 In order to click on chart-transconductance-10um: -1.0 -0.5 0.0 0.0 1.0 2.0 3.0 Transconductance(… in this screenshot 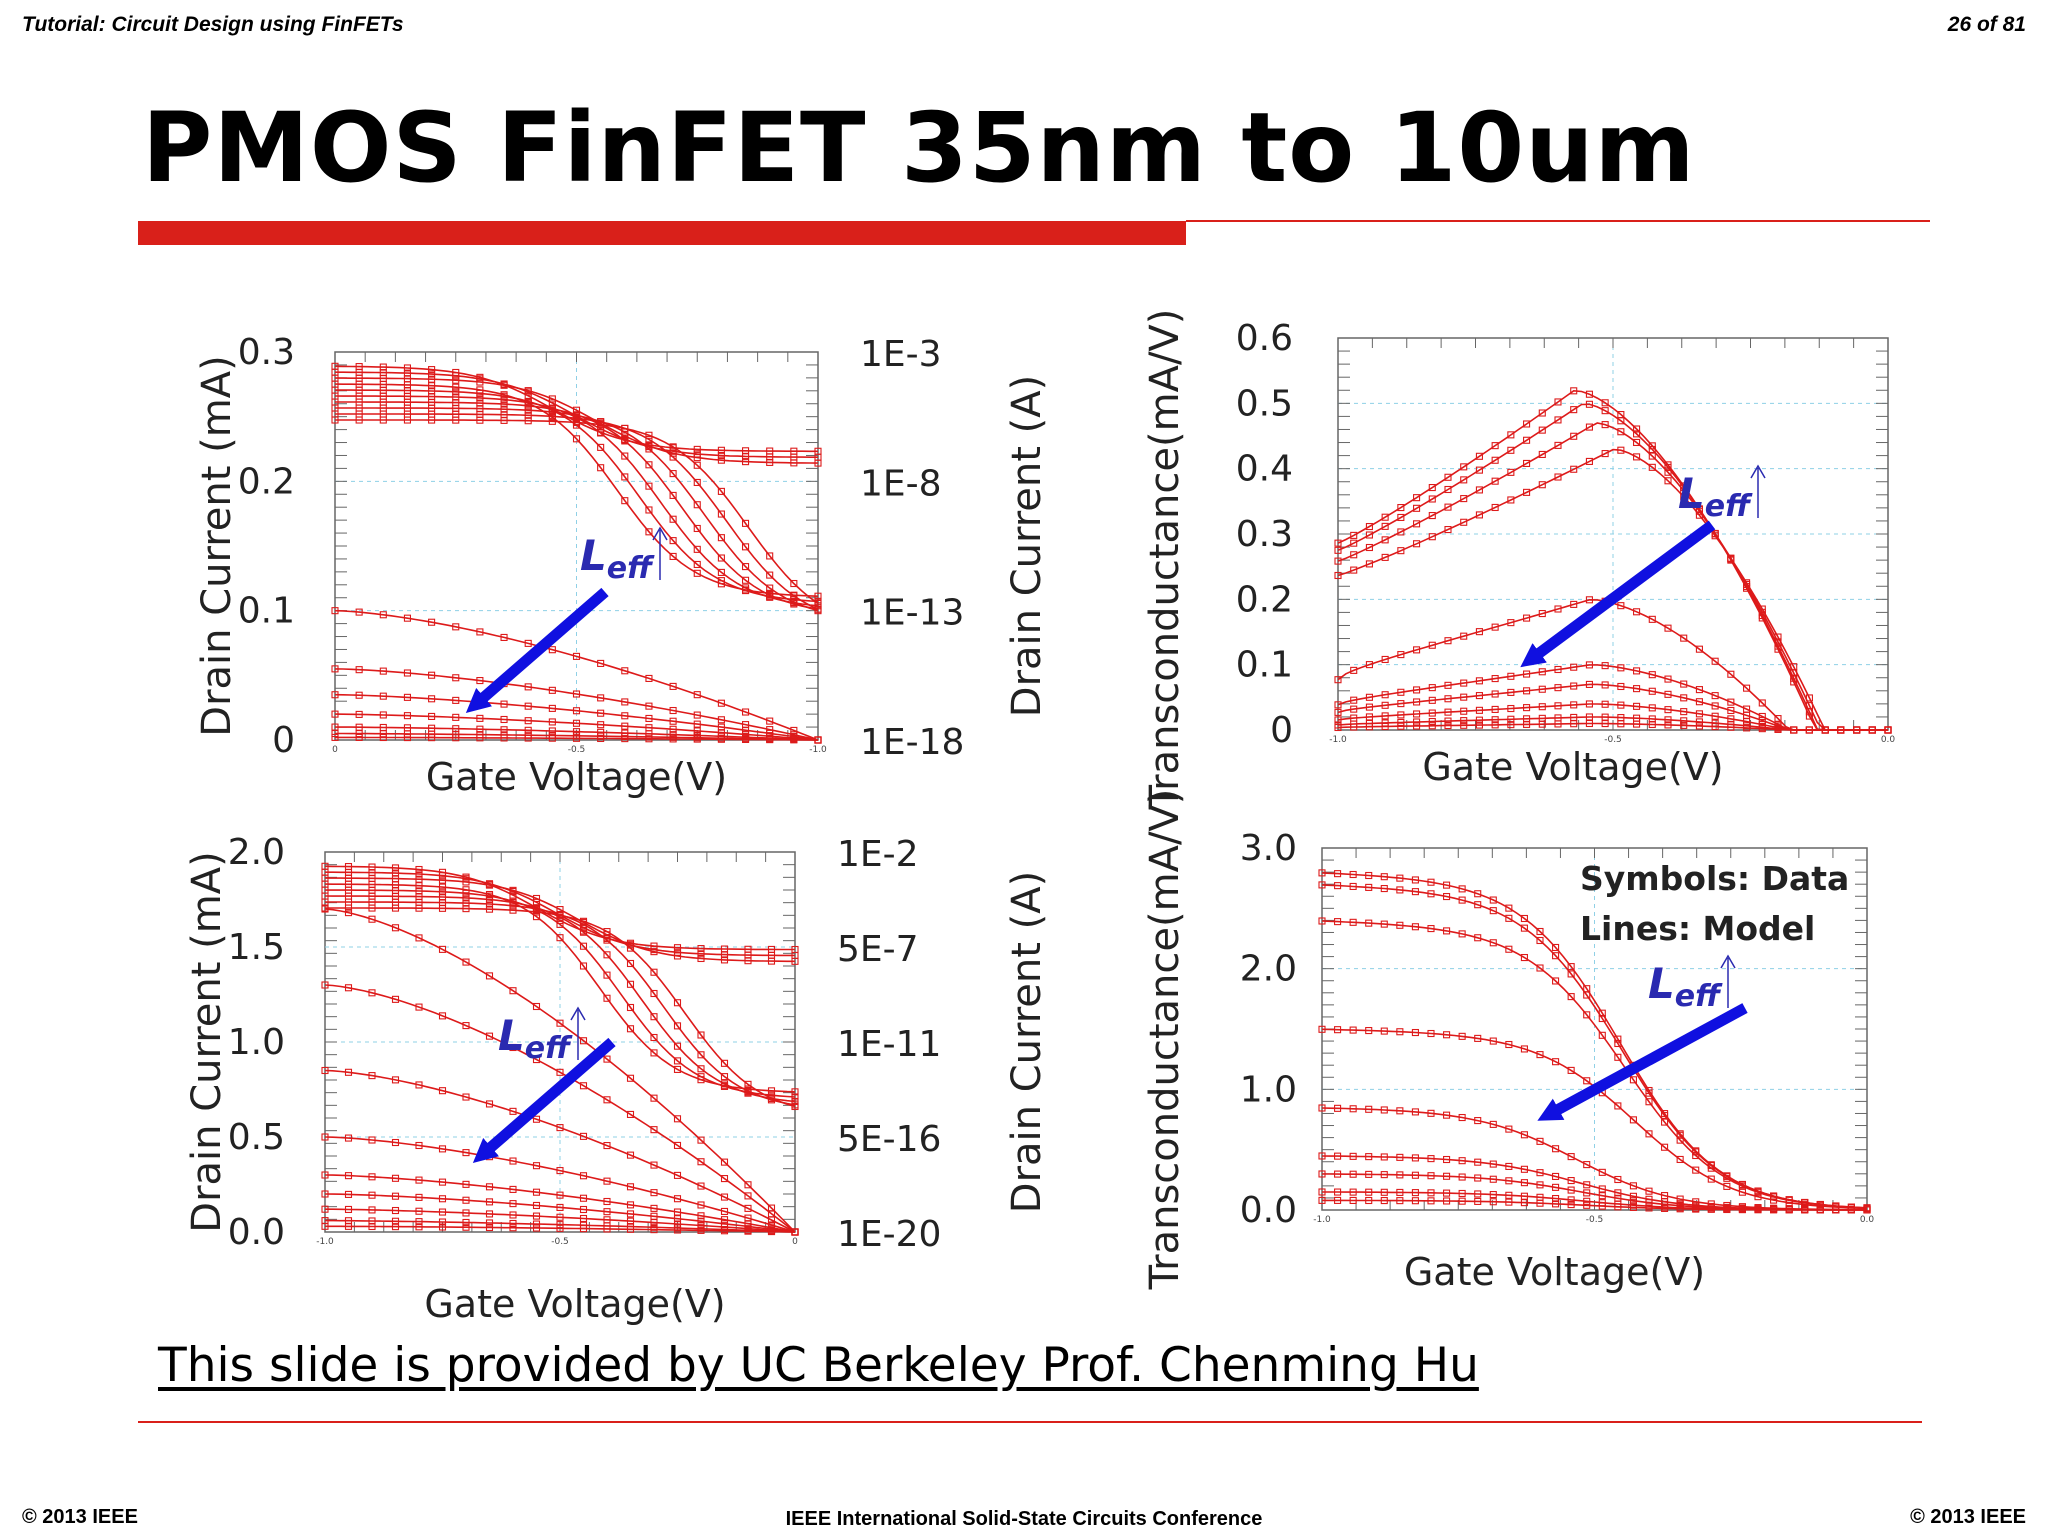, I will do `click(1508, 1041)`.